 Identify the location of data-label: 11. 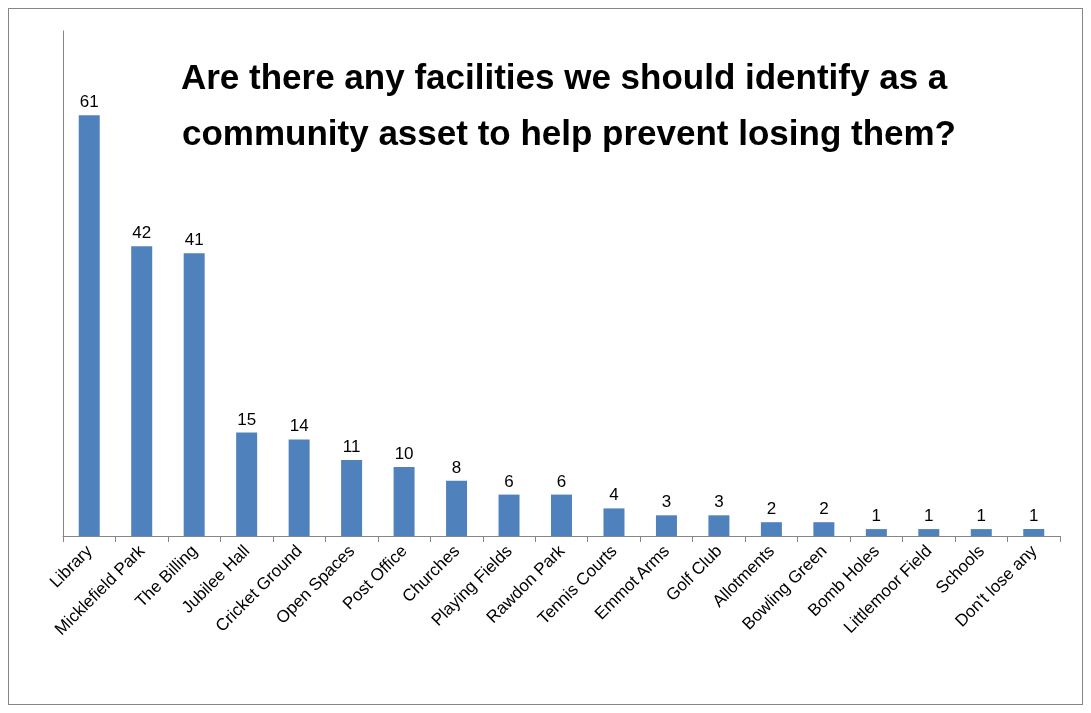
(351, 447).